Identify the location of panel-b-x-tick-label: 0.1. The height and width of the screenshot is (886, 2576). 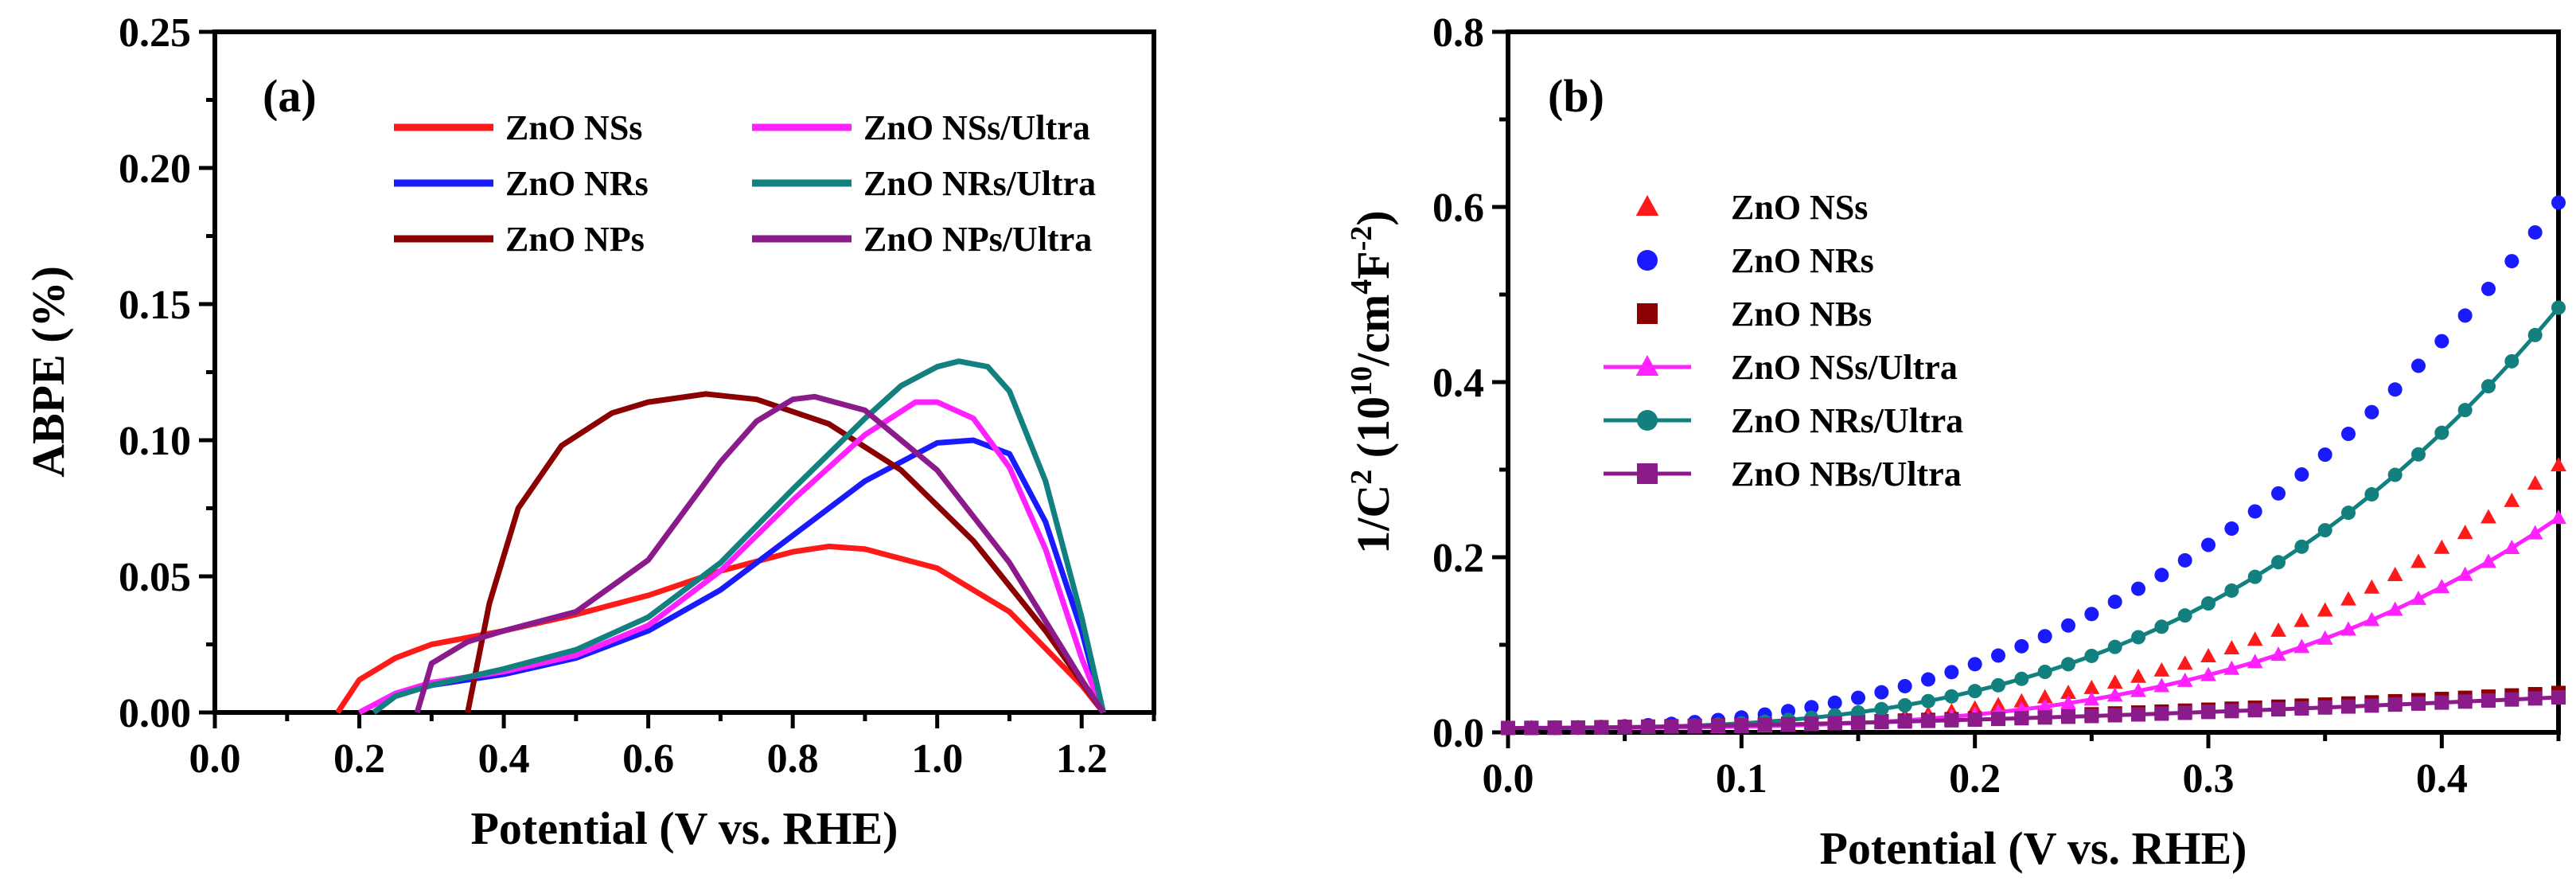
(1741, 779).